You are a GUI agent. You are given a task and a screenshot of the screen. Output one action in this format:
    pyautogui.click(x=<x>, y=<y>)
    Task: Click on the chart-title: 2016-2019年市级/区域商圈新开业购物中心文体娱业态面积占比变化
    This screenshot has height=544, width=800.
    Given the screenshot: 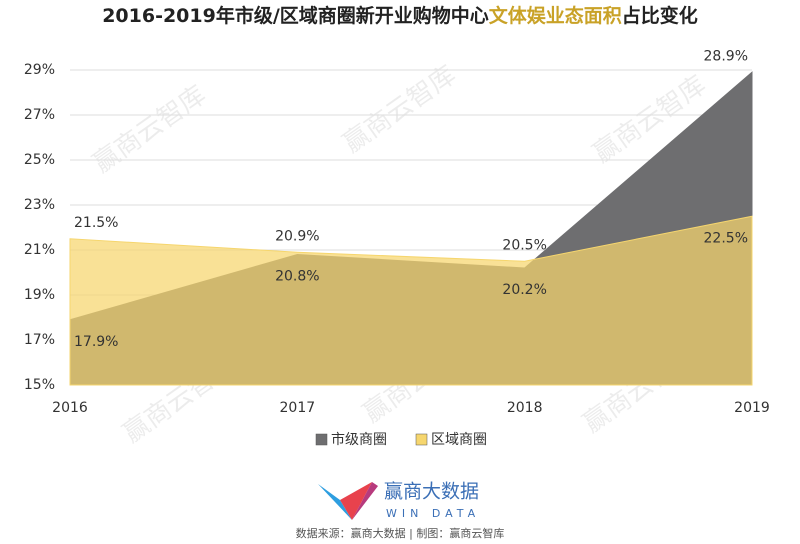 What is the action you would take?
    pyautogui.click(x=400, y=15)
    